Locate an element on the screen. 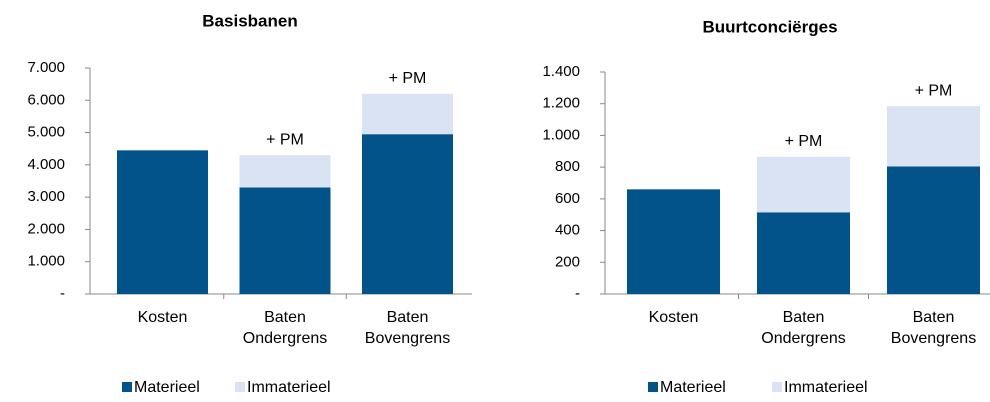 The image size is (990, 402). y-tick-label: 4.000 is located at coordinates (46, 164).